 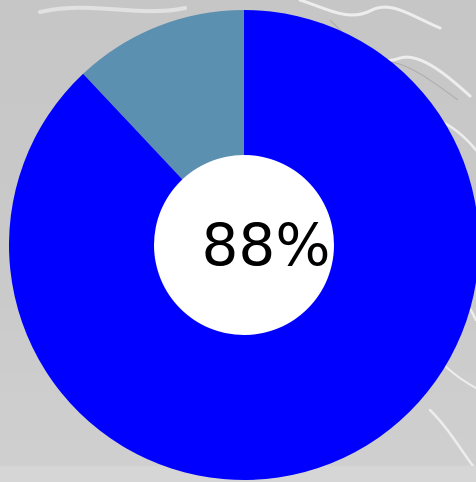 What do you see at coordinates (266, 245) in the screenshot?
I see `center-percentage-label: 88%` at bounding box center [266, 245].